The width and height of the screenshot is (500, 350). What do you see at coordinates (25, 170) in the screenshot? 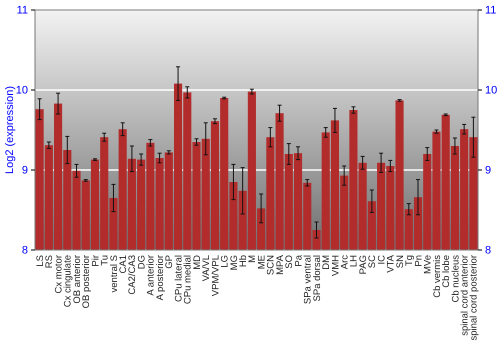
I see `y-tick-label: 9` at bounding box center [25, 170].